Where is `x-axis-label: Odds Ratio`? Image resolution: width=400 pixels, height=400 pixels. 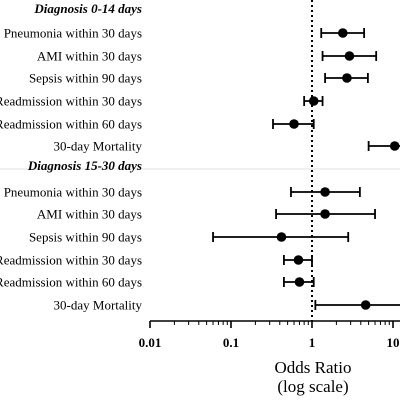
x-axis-label: Odds Ratio is located at coordinates (313, 367).